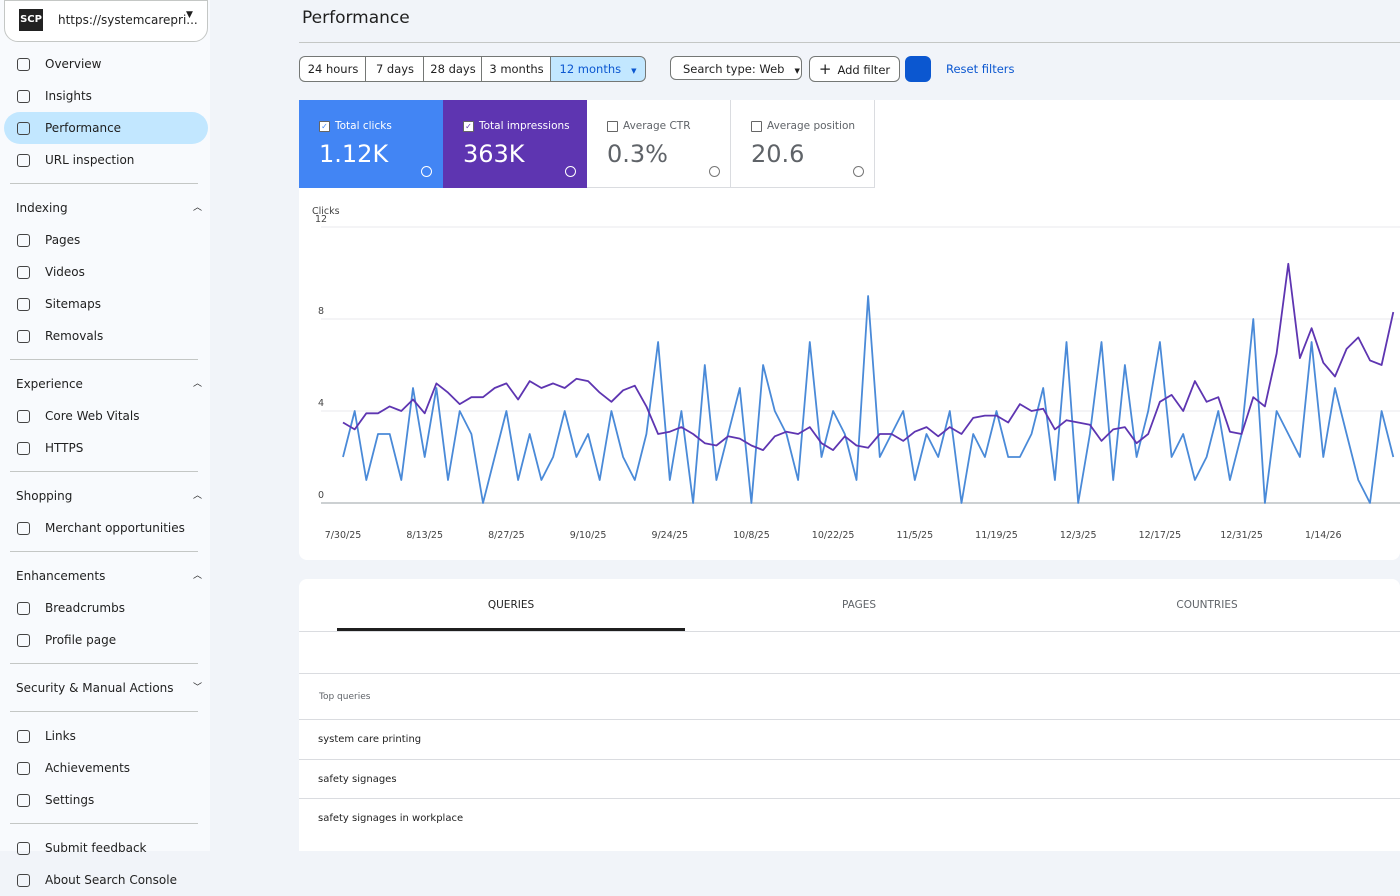 The image size is (1400, 896). Describe the element at coordinates (74, 336) in the screenshot. I see `nav-label: Removals` at that location.